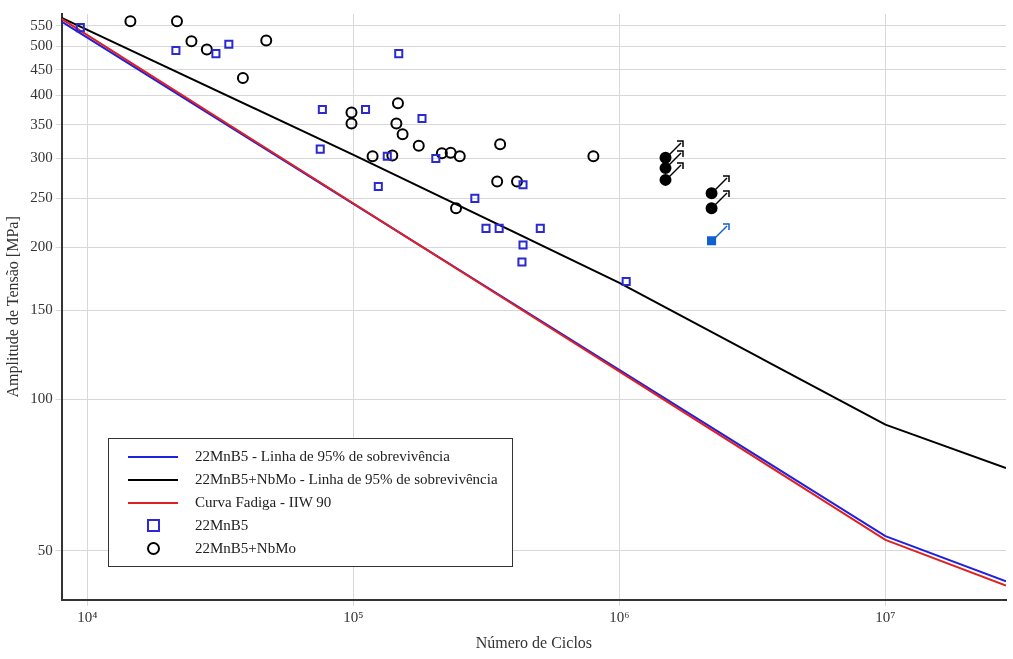 The width and height of the screenshot is (1013, 659). I want to click on y-tick-label: 550, so click(41, 24).